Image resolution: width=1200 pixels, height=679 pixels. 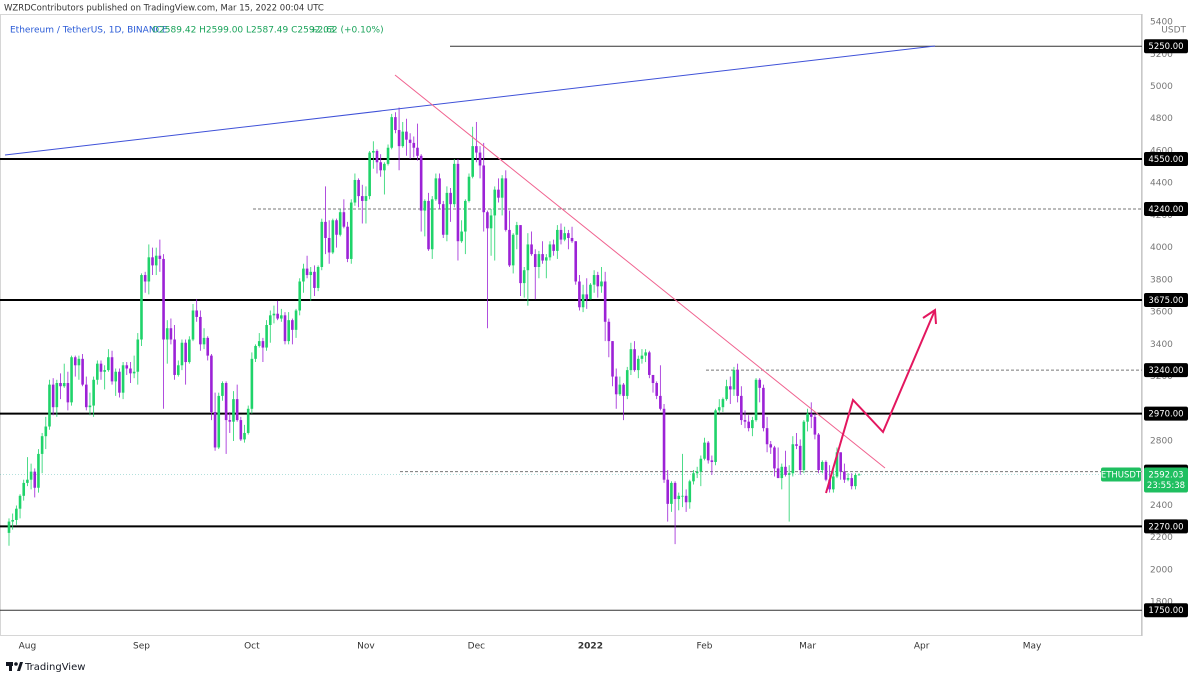 I want to click on y-tick-label: 4000, so click(x=1161, y=248).